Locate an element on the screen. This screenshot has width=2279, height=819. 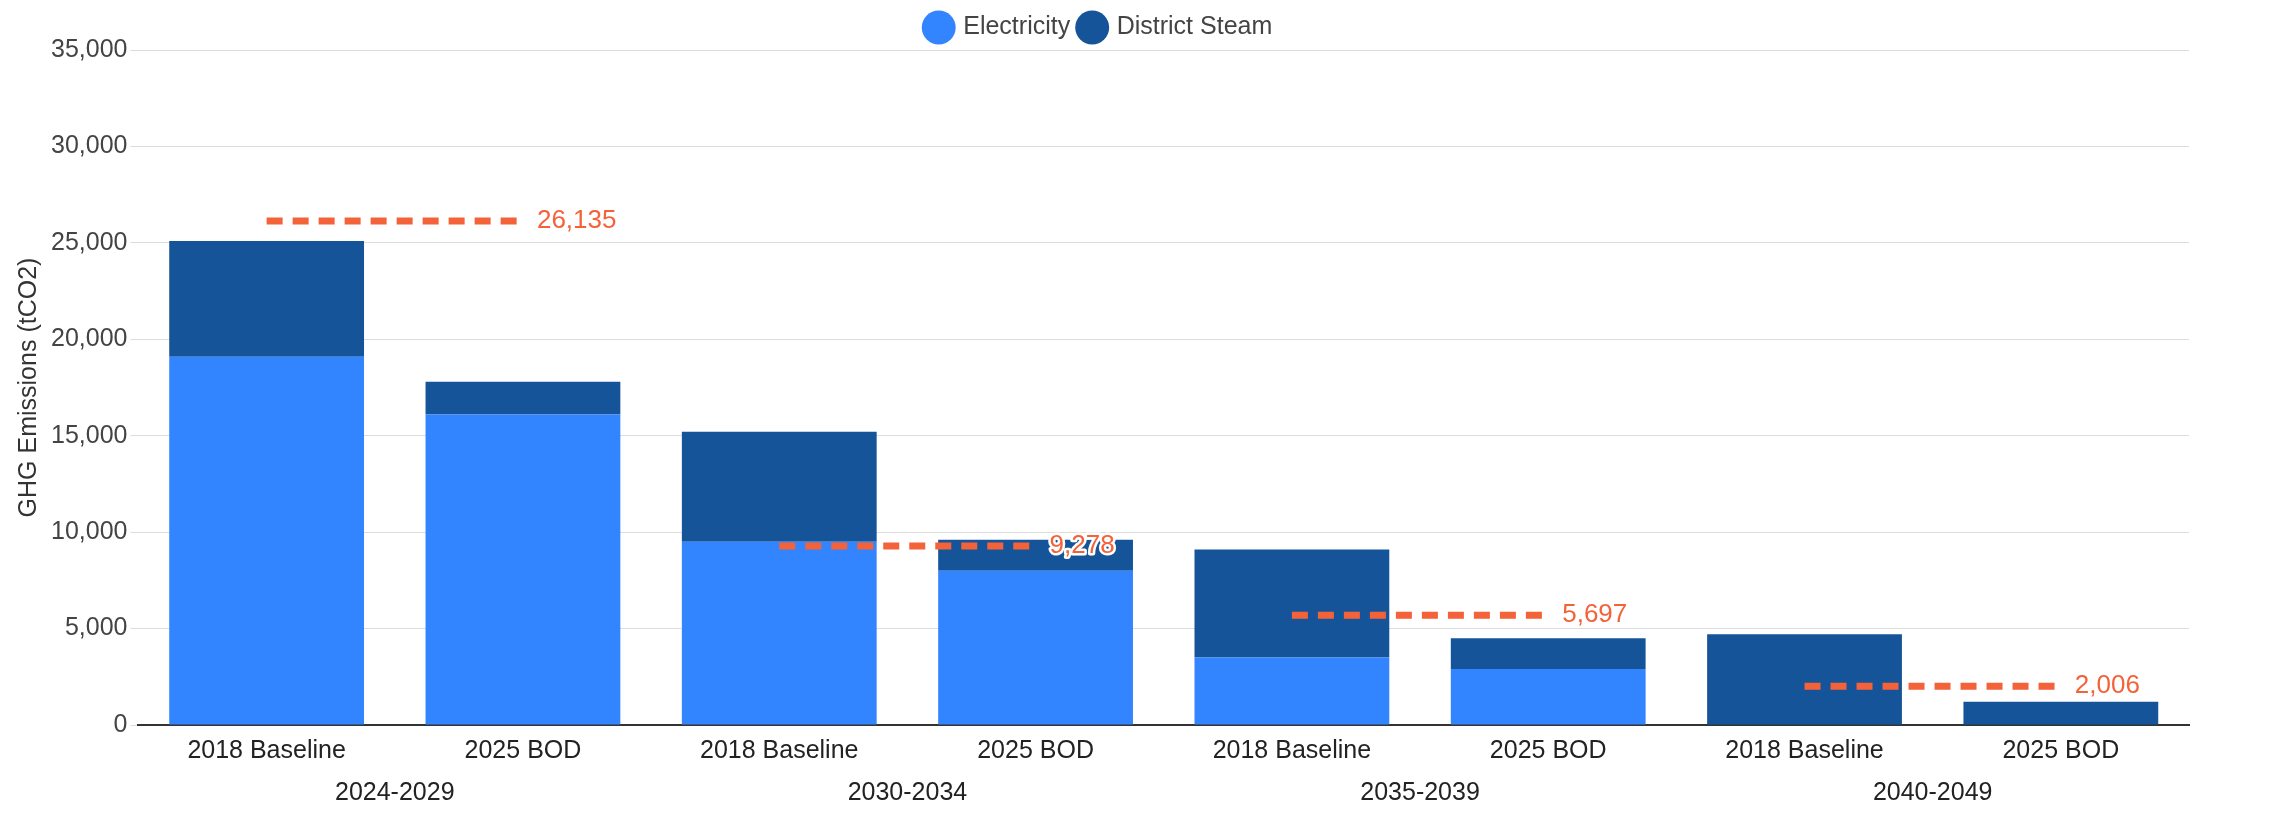
y-tick-label: 5,000 is located at coordinates (96, 626).